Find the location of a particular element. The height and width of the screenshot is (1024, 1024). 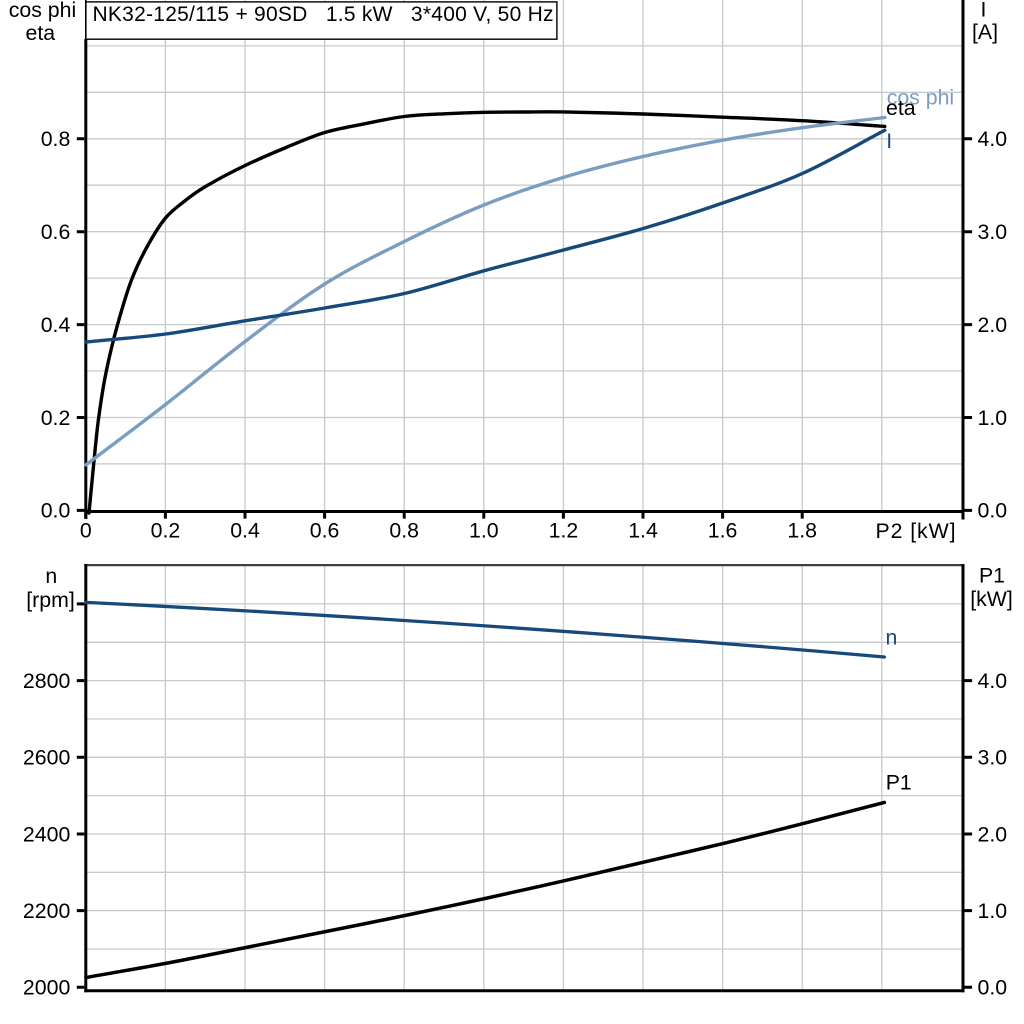

svg-text: 2800 is located at coordinates (47, 681).